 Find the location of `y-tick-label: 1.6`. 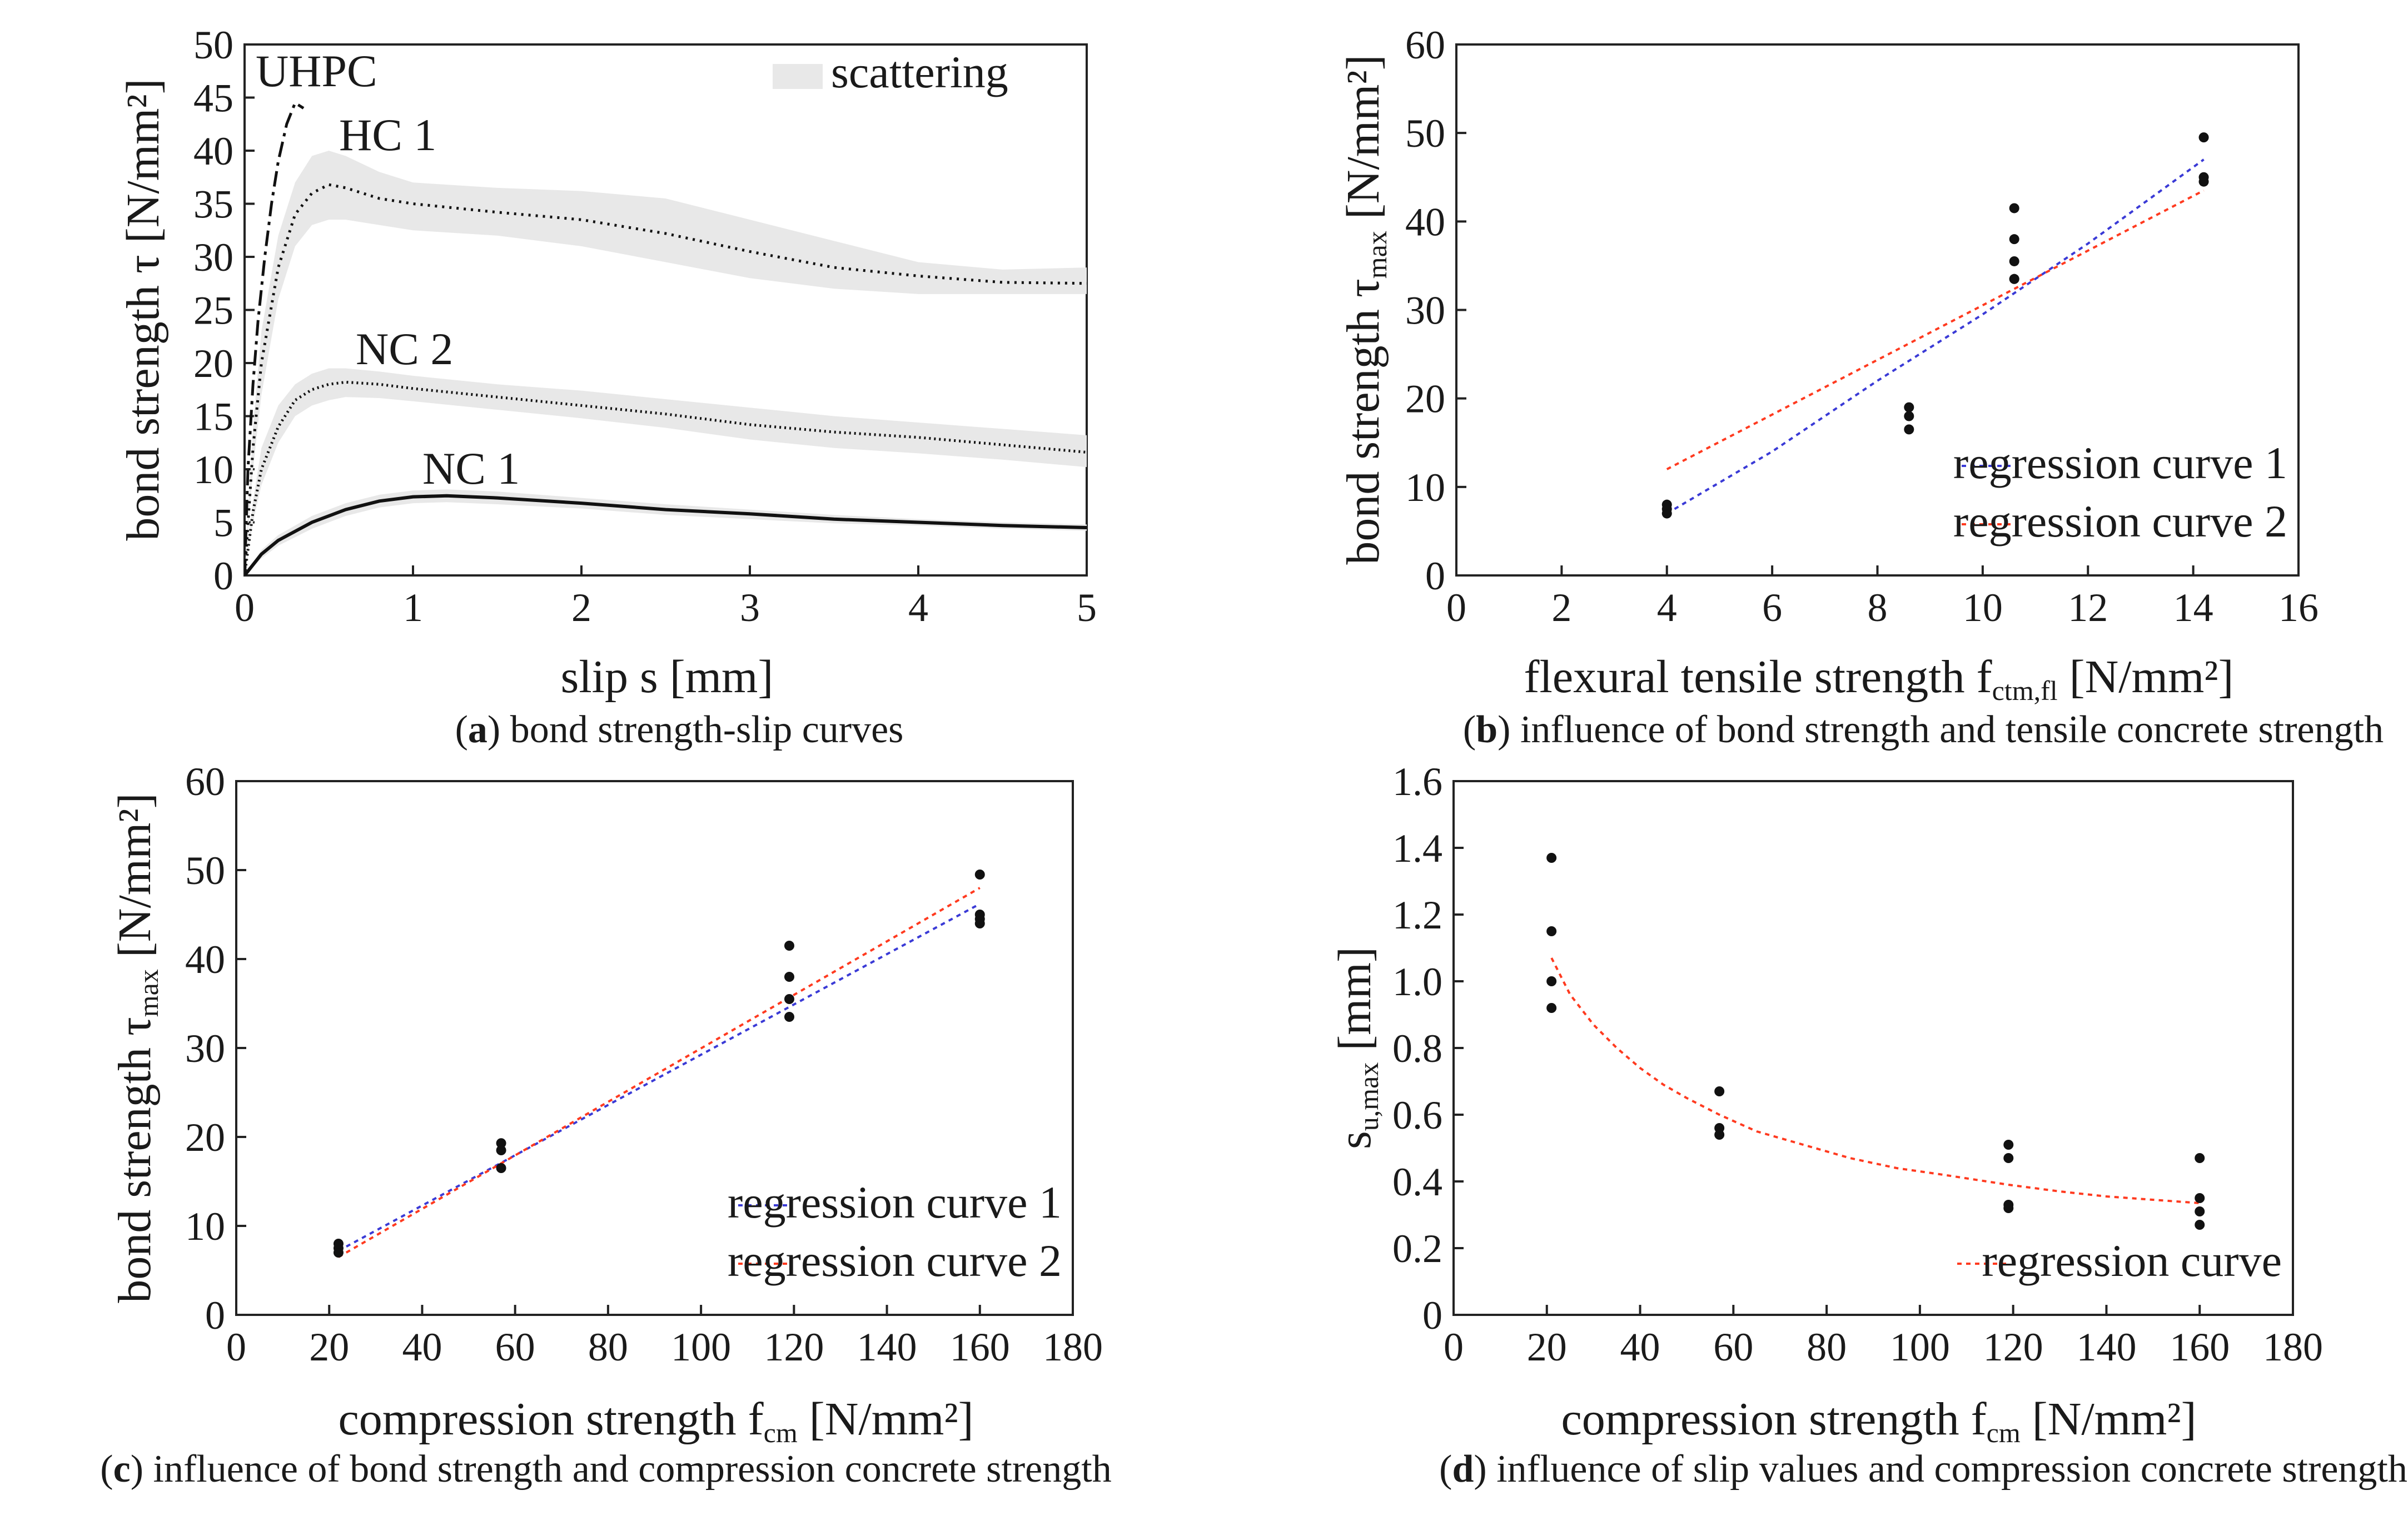

y-tick-label: 1.6 is located at coordinates (1417, 781).